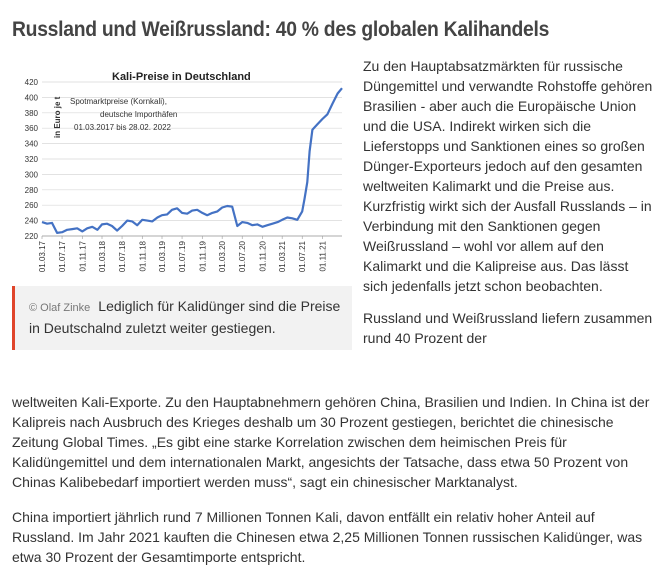 The image size is (661, 571). What do you see at coordinates (60, 308) in the screenshot?
I see `photo-credit: © Olaf Zinke` at bounding box center [60, 308].